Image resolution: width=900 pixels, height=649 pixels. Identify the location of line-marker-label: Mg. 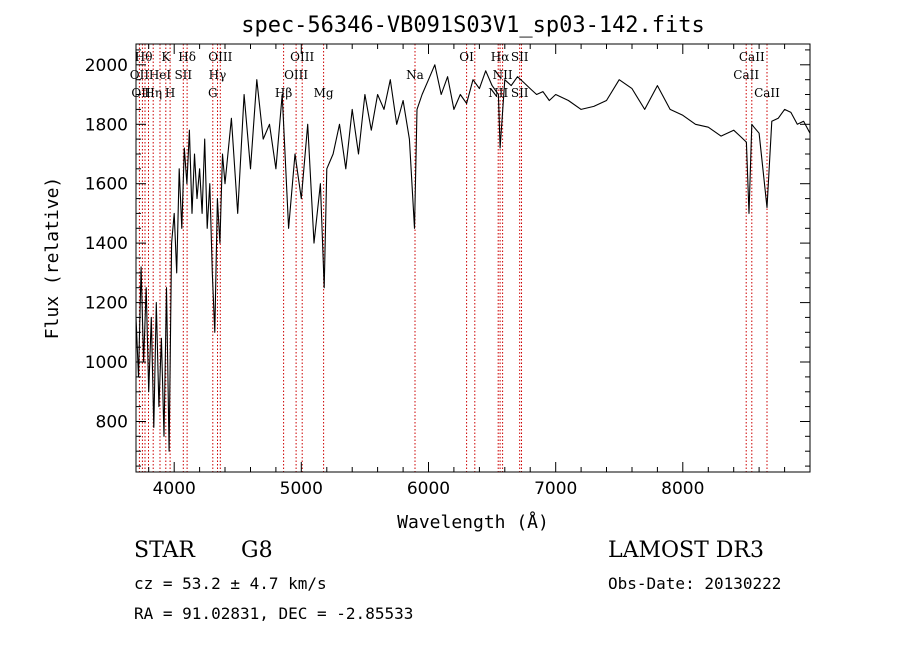
(324, 93).